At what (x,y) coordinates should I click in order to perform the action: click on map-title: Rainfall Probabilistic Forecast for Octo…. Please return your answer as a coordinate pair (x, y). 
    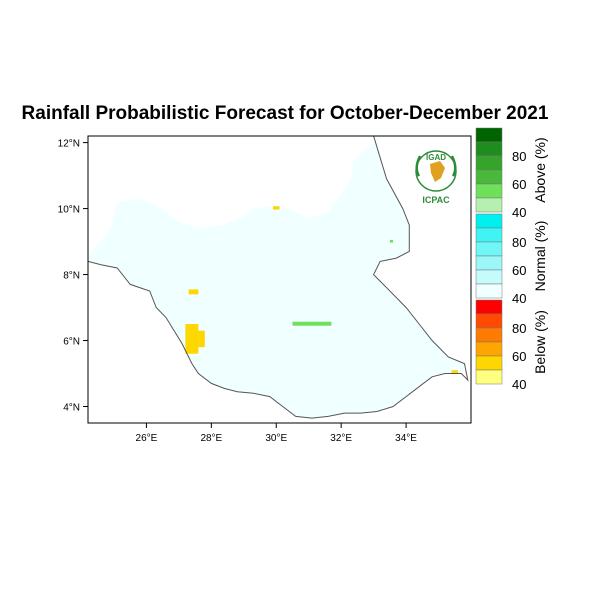
    Looking at the image, I should click on (285, 113).